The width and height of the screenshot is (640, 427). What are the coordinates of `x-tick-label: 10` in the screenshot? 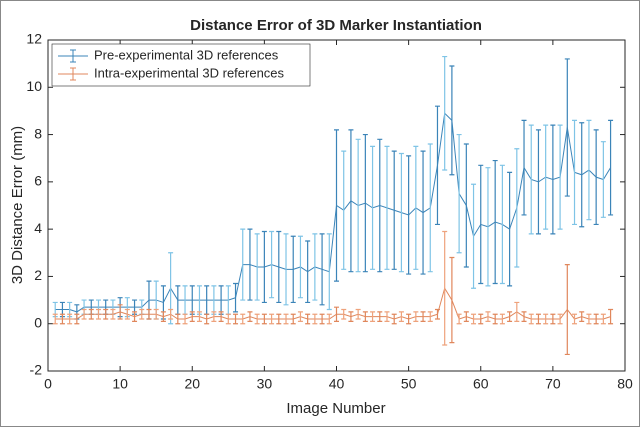 It's located at (120, 384).